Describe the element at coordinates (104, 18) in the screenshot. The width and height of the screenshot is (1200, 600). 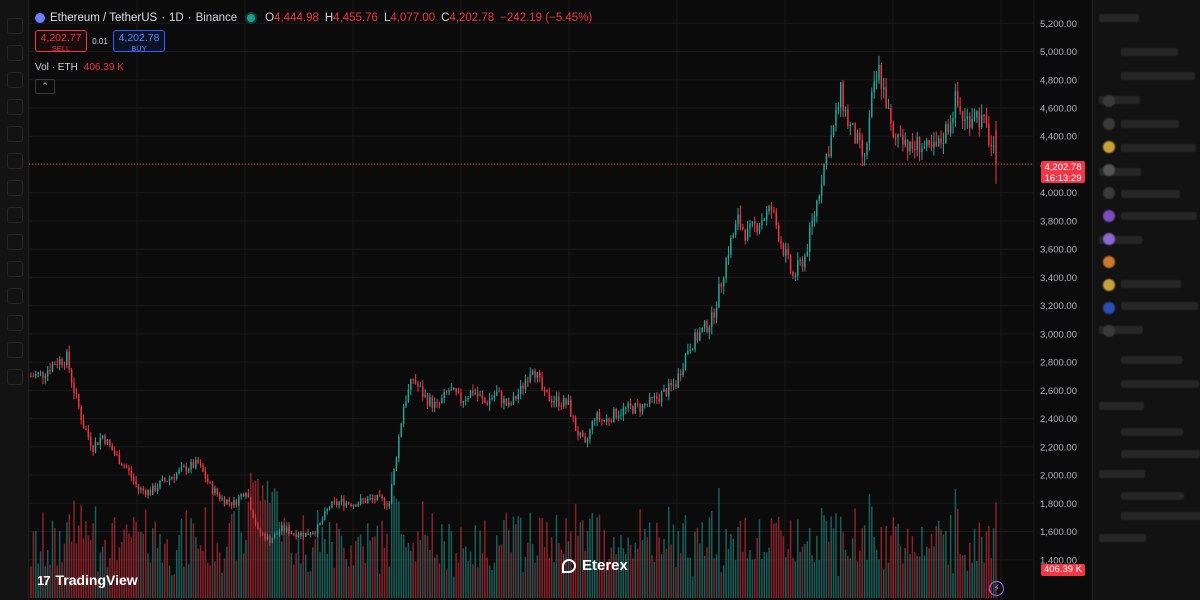
I see `pair-name: Ethereum / TetherUS` at that location.